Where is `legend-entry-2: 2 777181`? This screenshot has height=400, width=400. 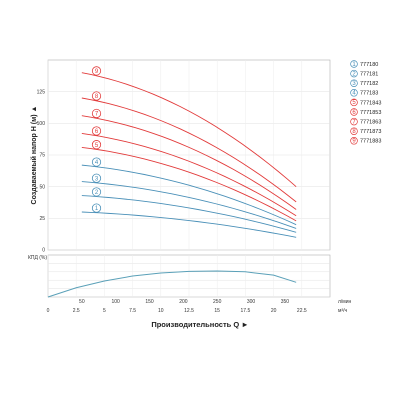
legend-entry-2: 2 777181 is located at coordinates (364, 73).